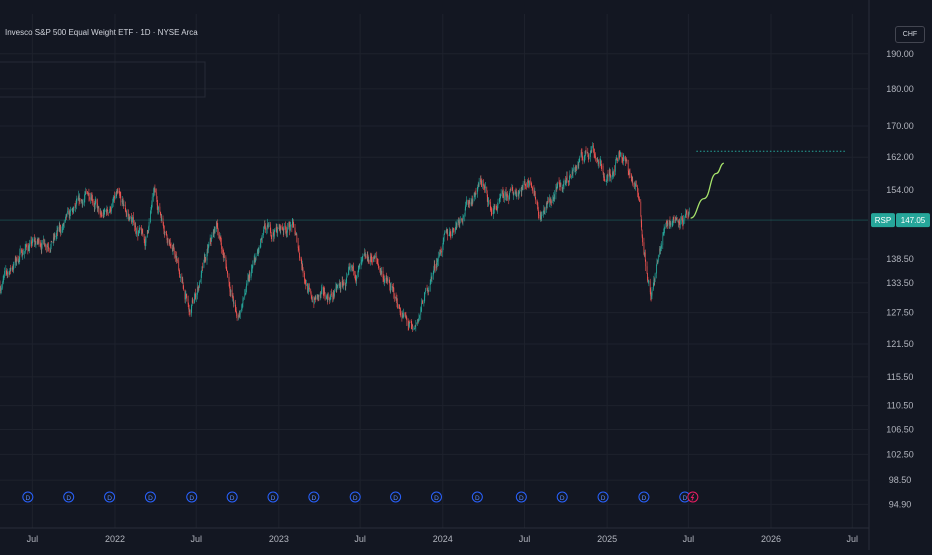 Image resolution: width=932 pixels, height=555 pixels. Describe the element at coordinates (900, 377) in the screenshot. I see `y-tick-label: 115.50` at that location.